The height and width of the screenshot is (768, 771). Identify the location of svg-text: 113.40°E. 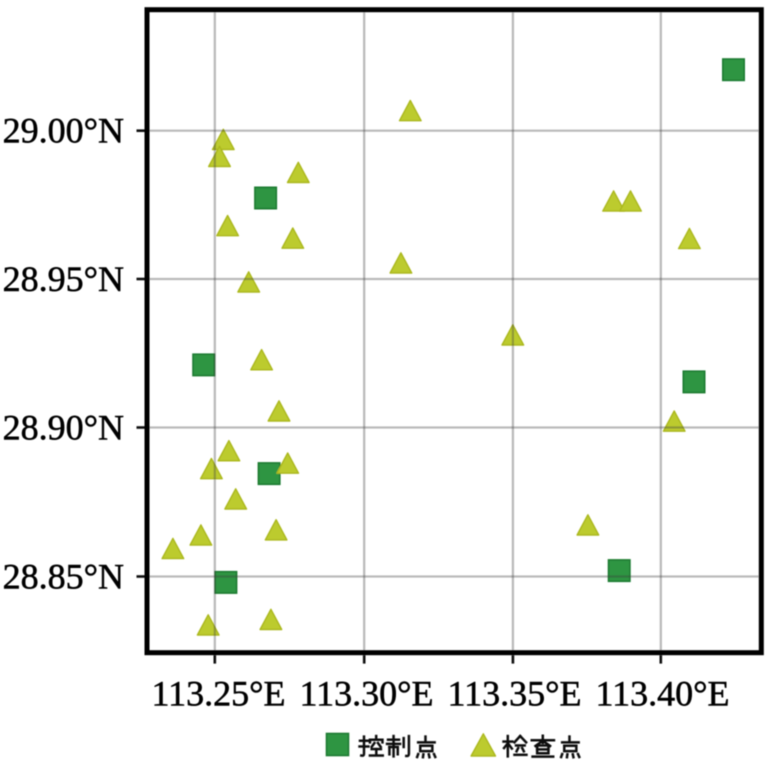
(662, 694).